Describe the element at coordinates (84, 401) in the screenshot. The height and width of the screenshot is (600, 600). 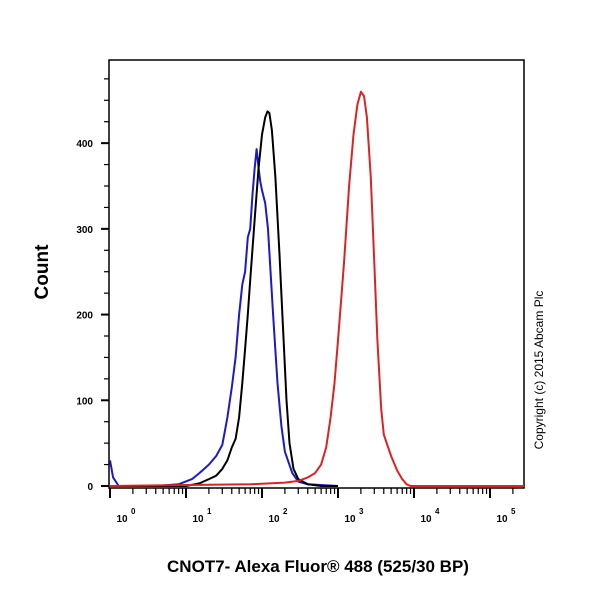
I see `y-tick-label: 100` at that location.